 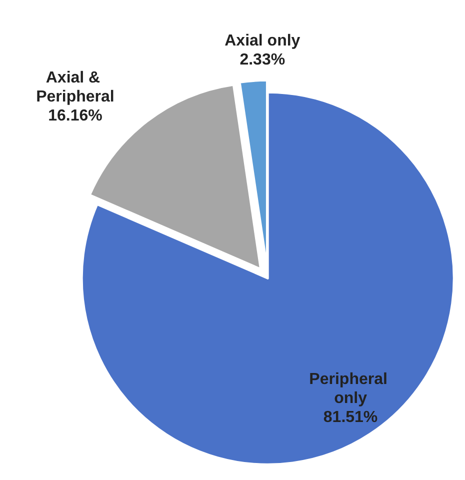 What do you see at coordinates (75, 87) in the screenshot?
I see `slice-label: Axial & Peripheral` at bounding box center [75, 87].